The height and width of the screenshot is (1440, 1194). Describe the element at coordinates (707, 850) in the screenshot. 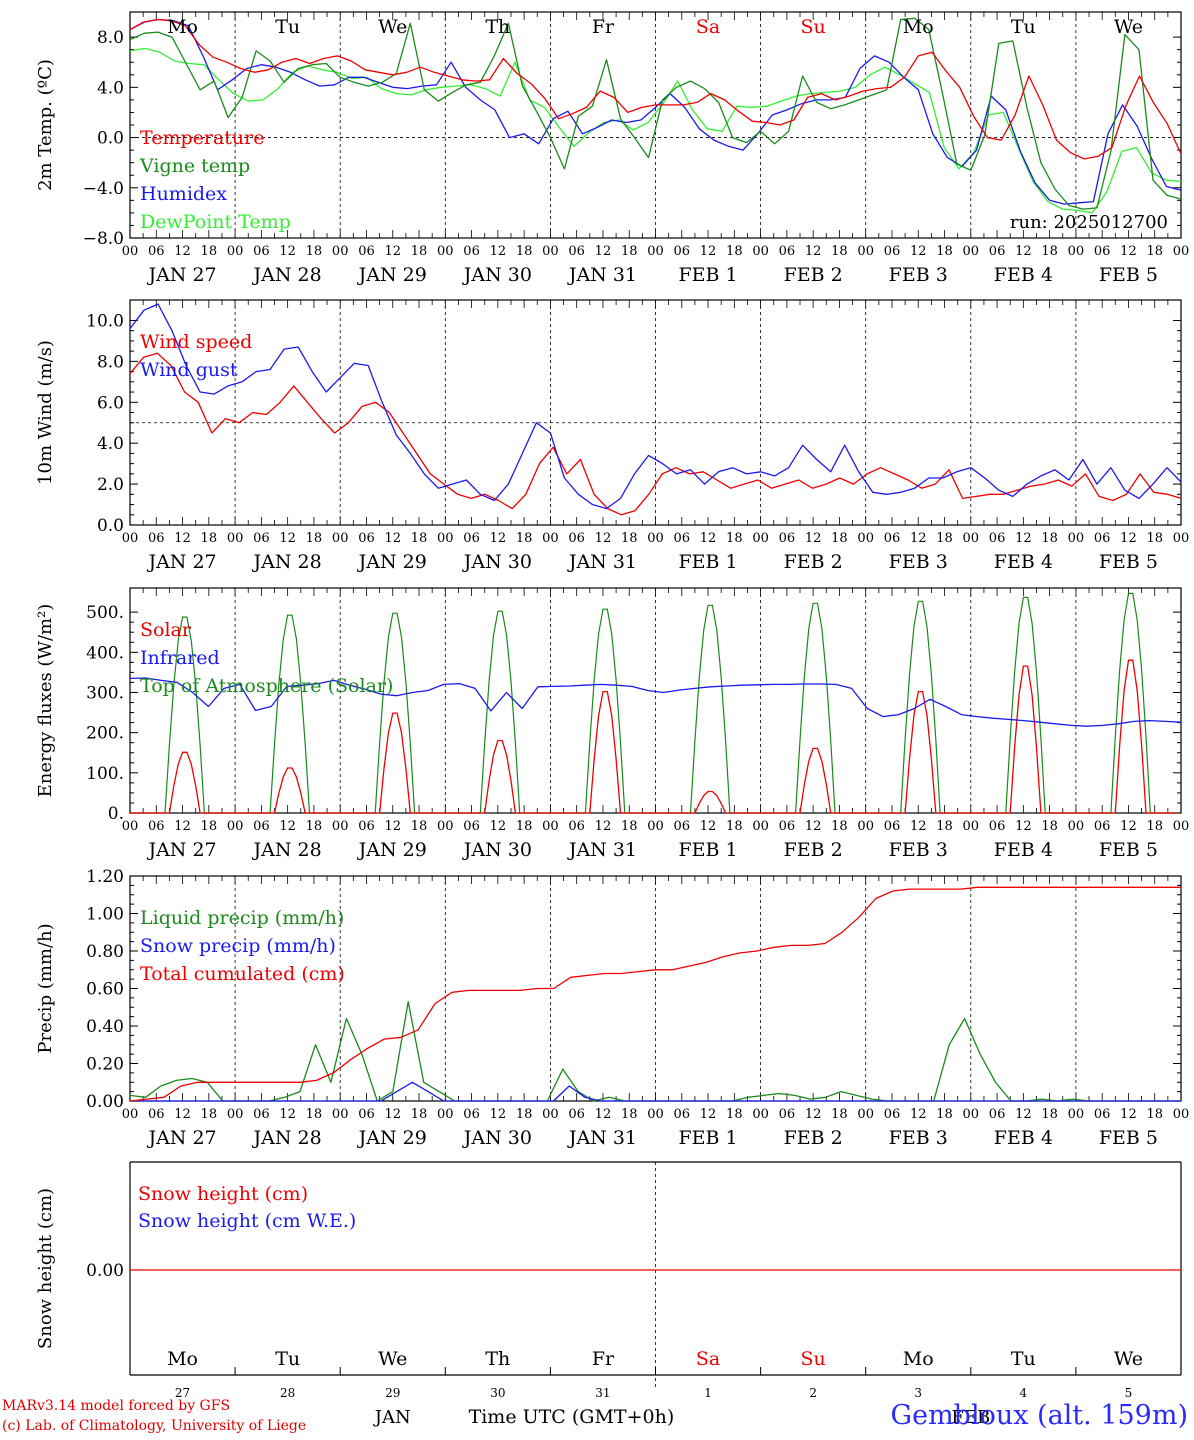

I see `date-label: FEB 1` at that location.